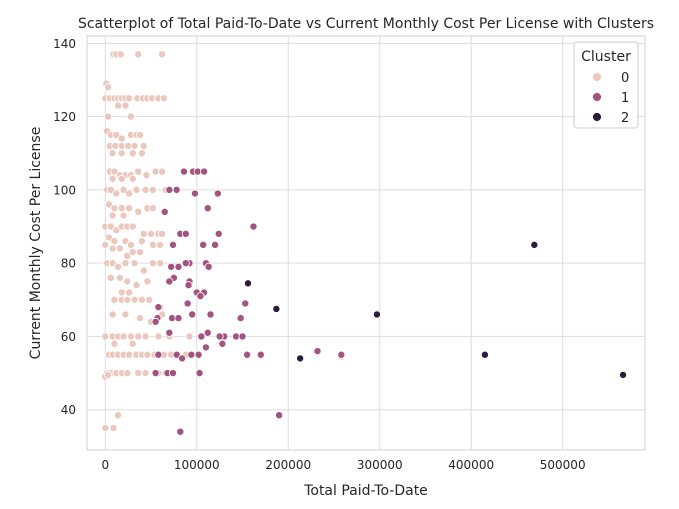  I want to click on x-tick-label: 500000, so click(563, 465).